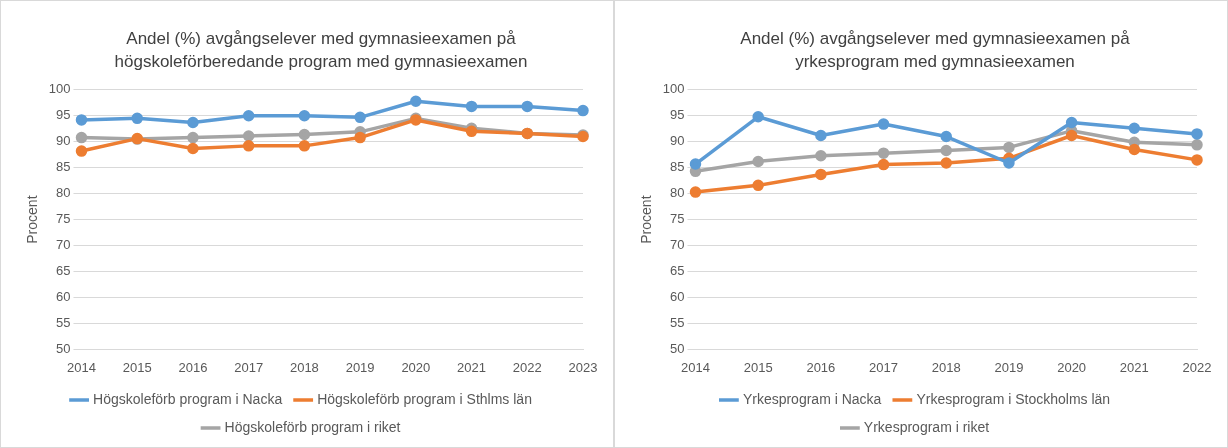 Image resolution: width=1228 pixels, height=448 pixels. What do you see at coordinates (583, 367) in the screenshot?
I see `x-tick-label: 2023` at bounding box center [583, 367].